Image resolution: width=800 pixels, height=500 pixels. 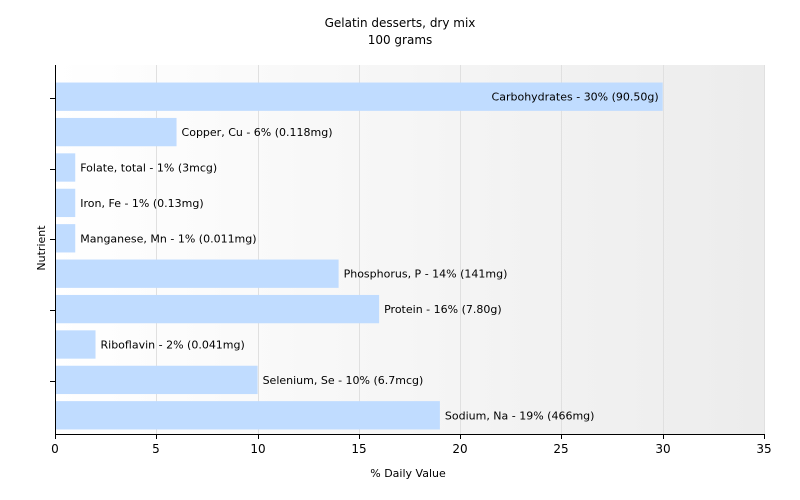 What do you see at coordinates (408, 473) in the screenshot?
I see `x-axis-label: % Daily Value` at bounding box center [408, 473].